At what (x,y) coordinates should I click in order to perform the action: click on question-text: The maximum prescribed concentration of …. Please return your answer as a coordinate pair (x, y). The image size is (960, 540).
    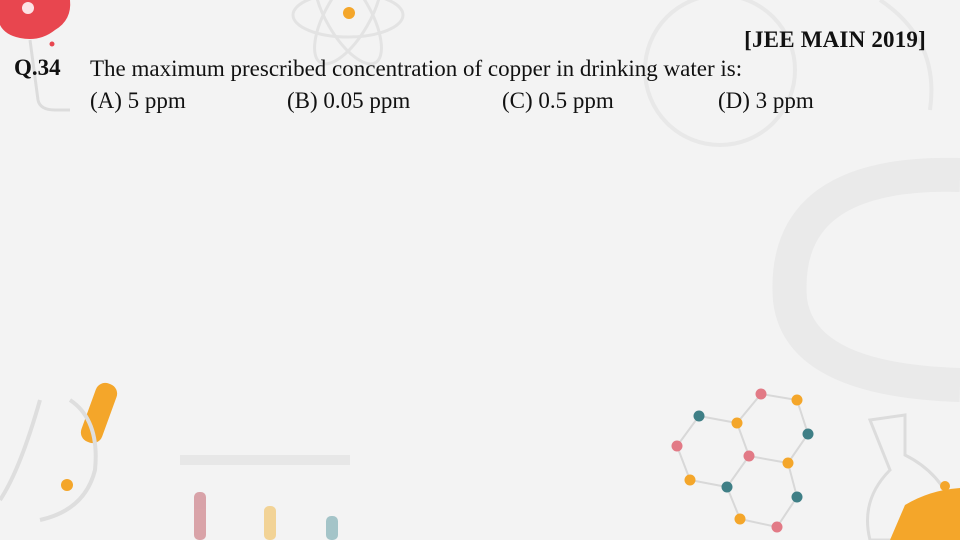
    Looking at the image, I should click on (416, 68).